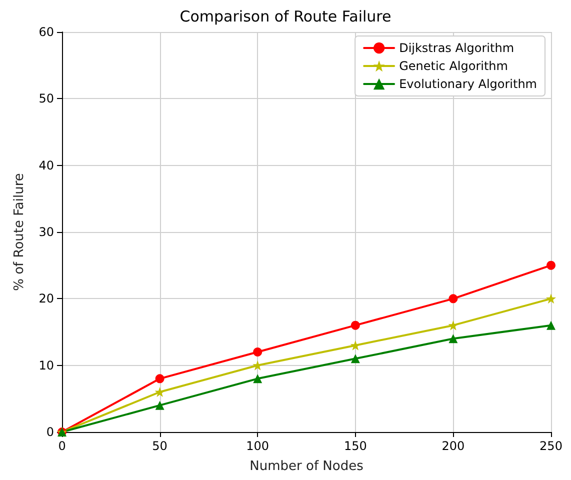 The width and height of the screenshot is (571, 480). I want to click on x-axis-title: Number of Nodes, so click(307, 466).